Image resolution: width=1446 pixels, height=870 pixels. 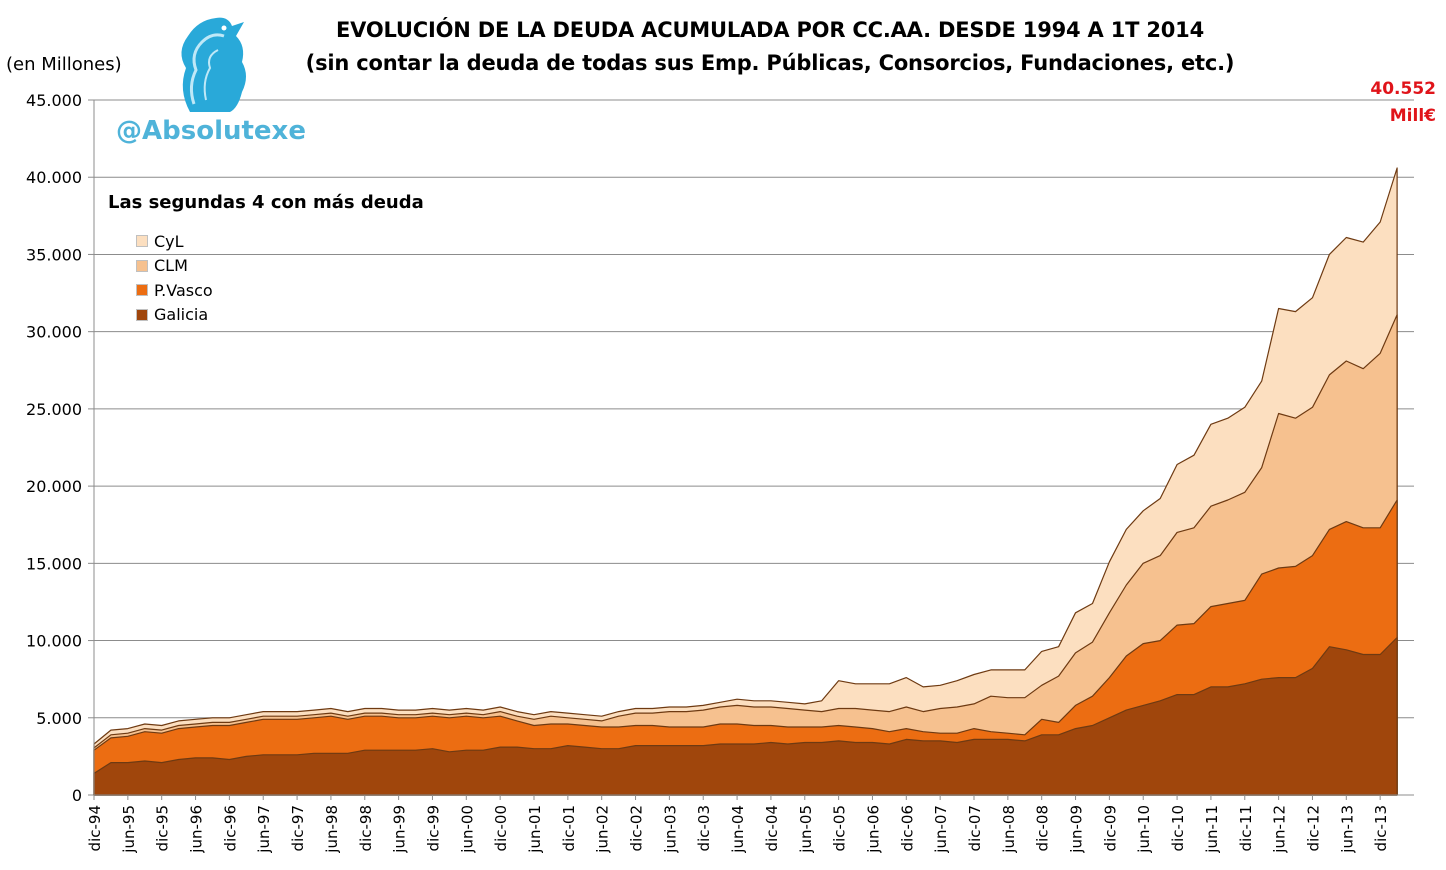 What do you see at coordinates (298, 828) in the screenshot?
I see `x-tick-label: dic-97` at bounding box center [298, 828].